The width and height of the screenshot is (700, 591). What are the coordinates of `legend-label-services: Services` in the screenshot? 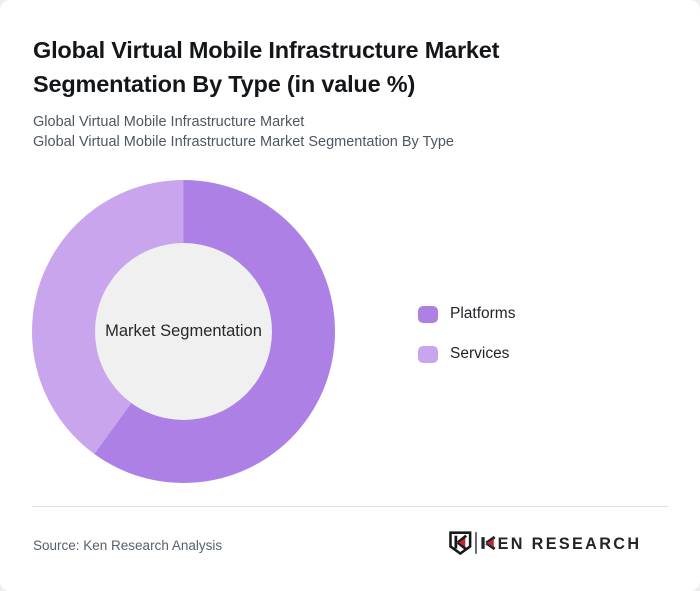 It's located at (480, 353).